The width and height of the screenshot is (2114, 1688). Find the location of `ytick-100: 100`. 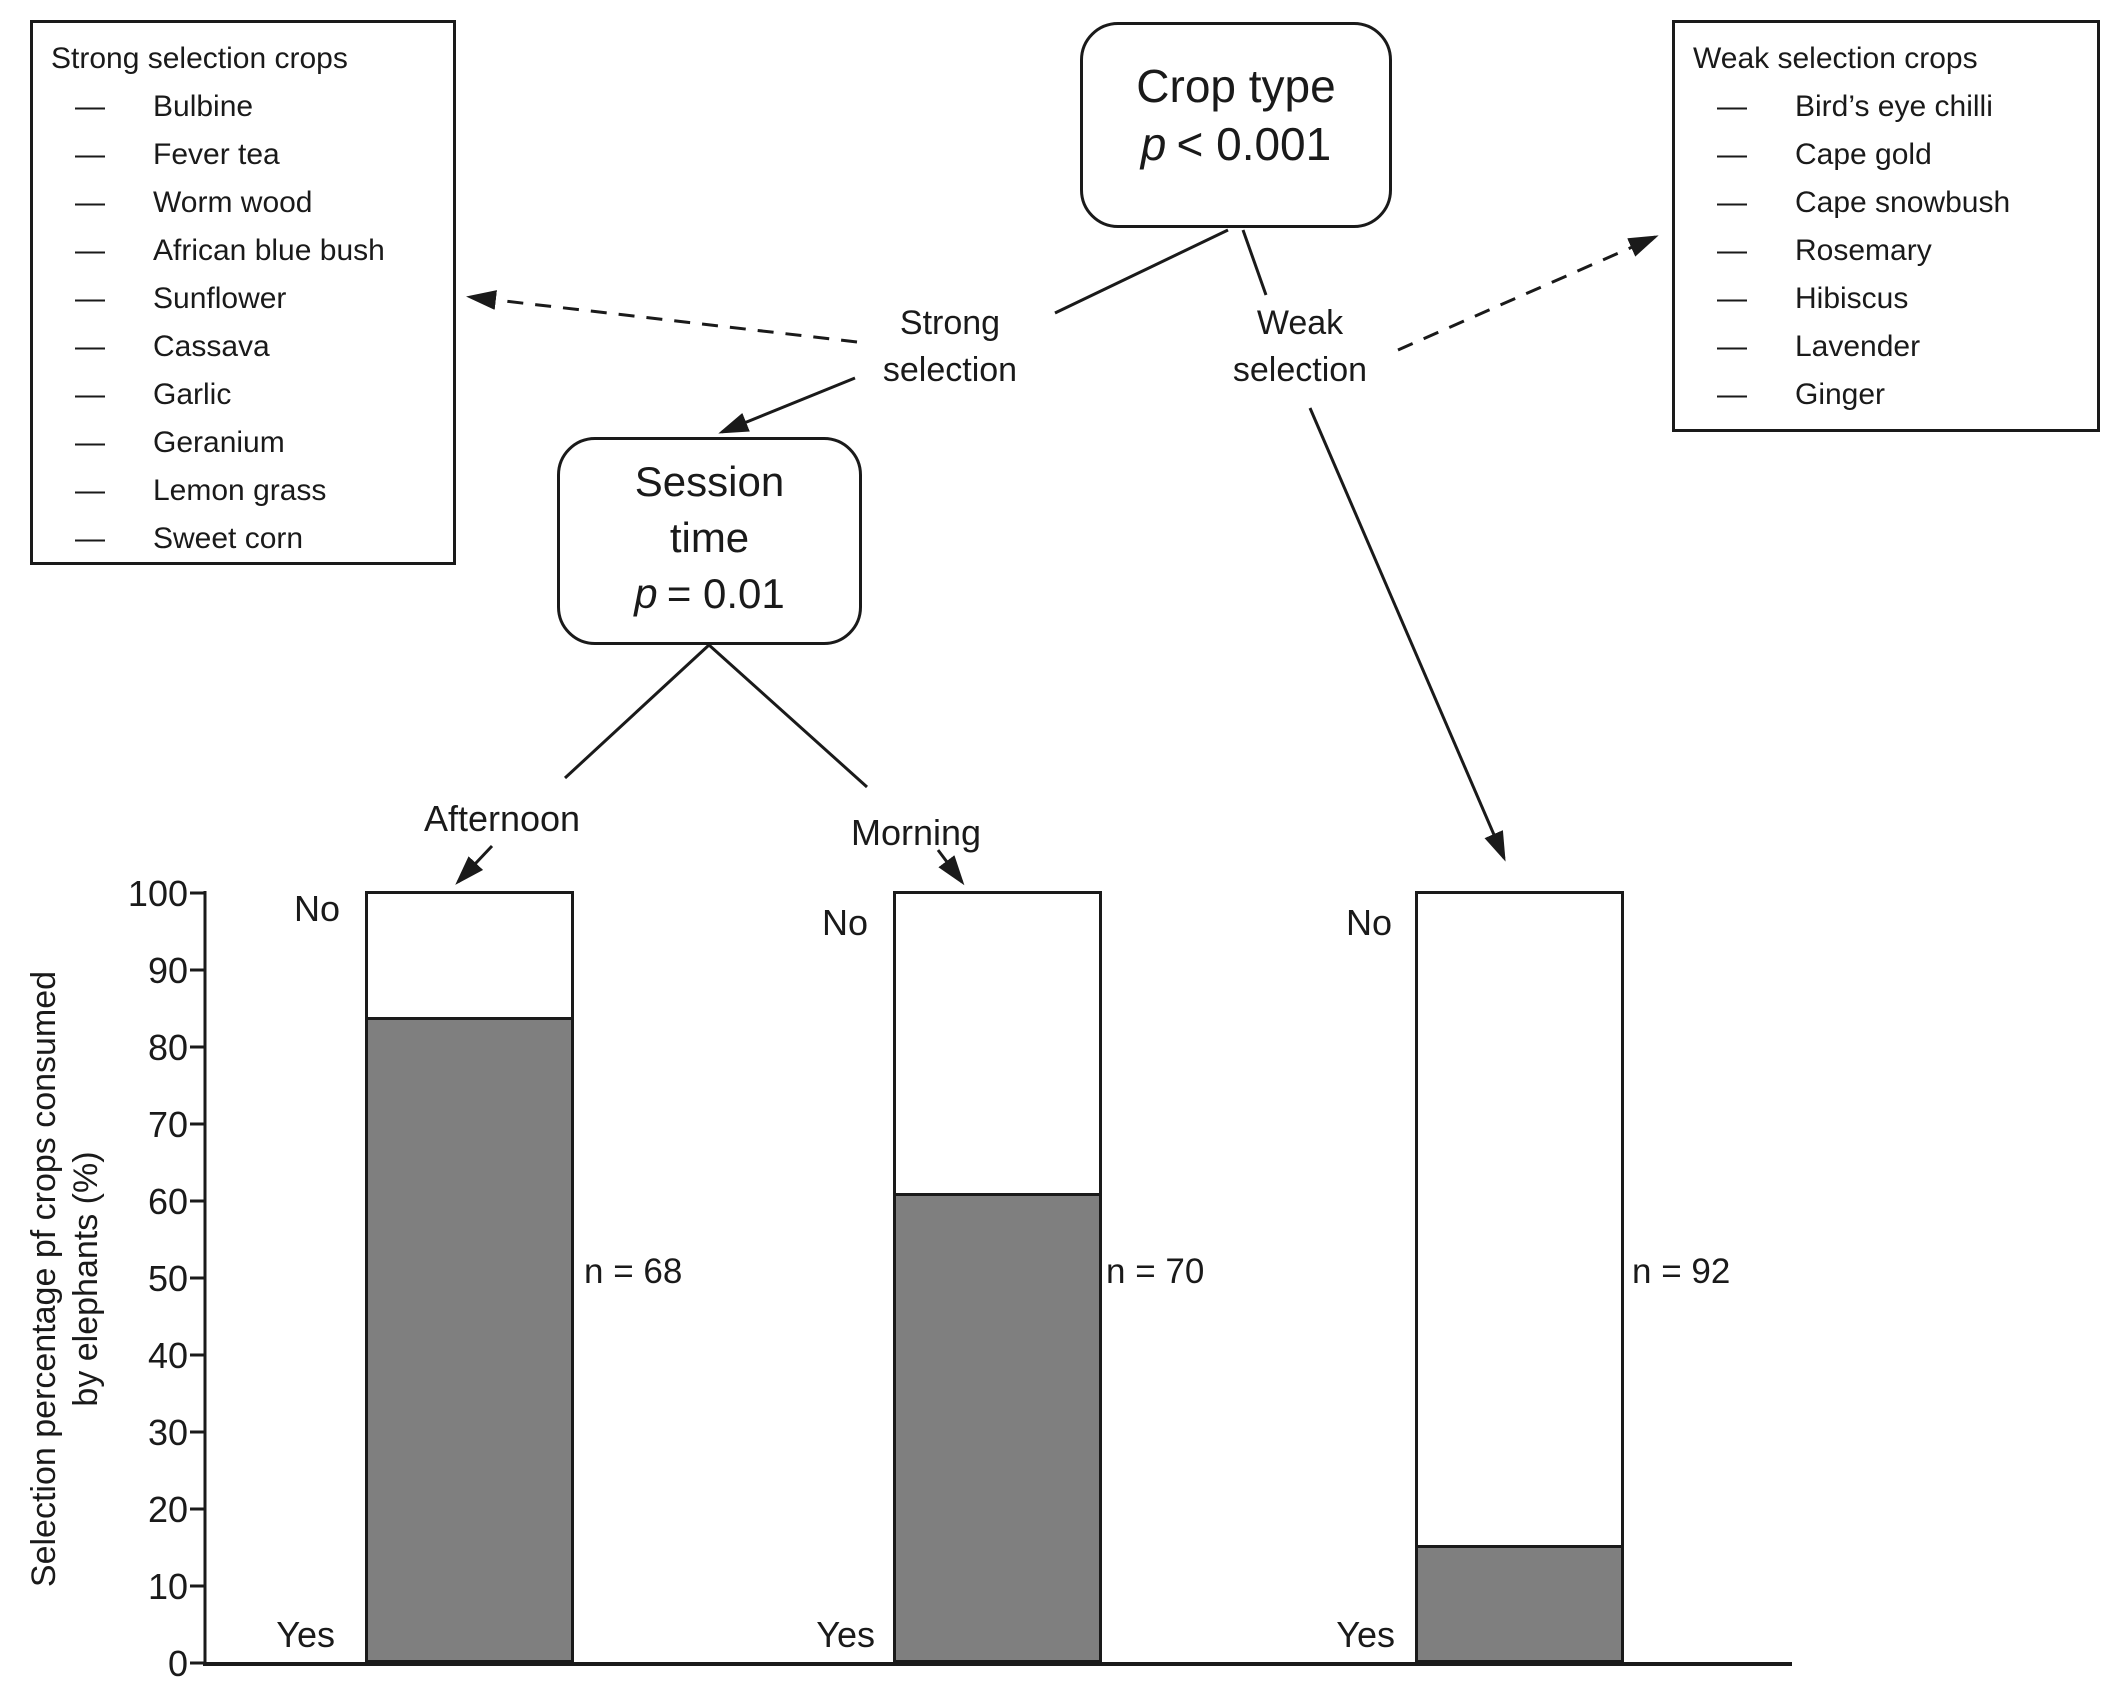

ytick-100: 100 is located at coordinates (157, 893).